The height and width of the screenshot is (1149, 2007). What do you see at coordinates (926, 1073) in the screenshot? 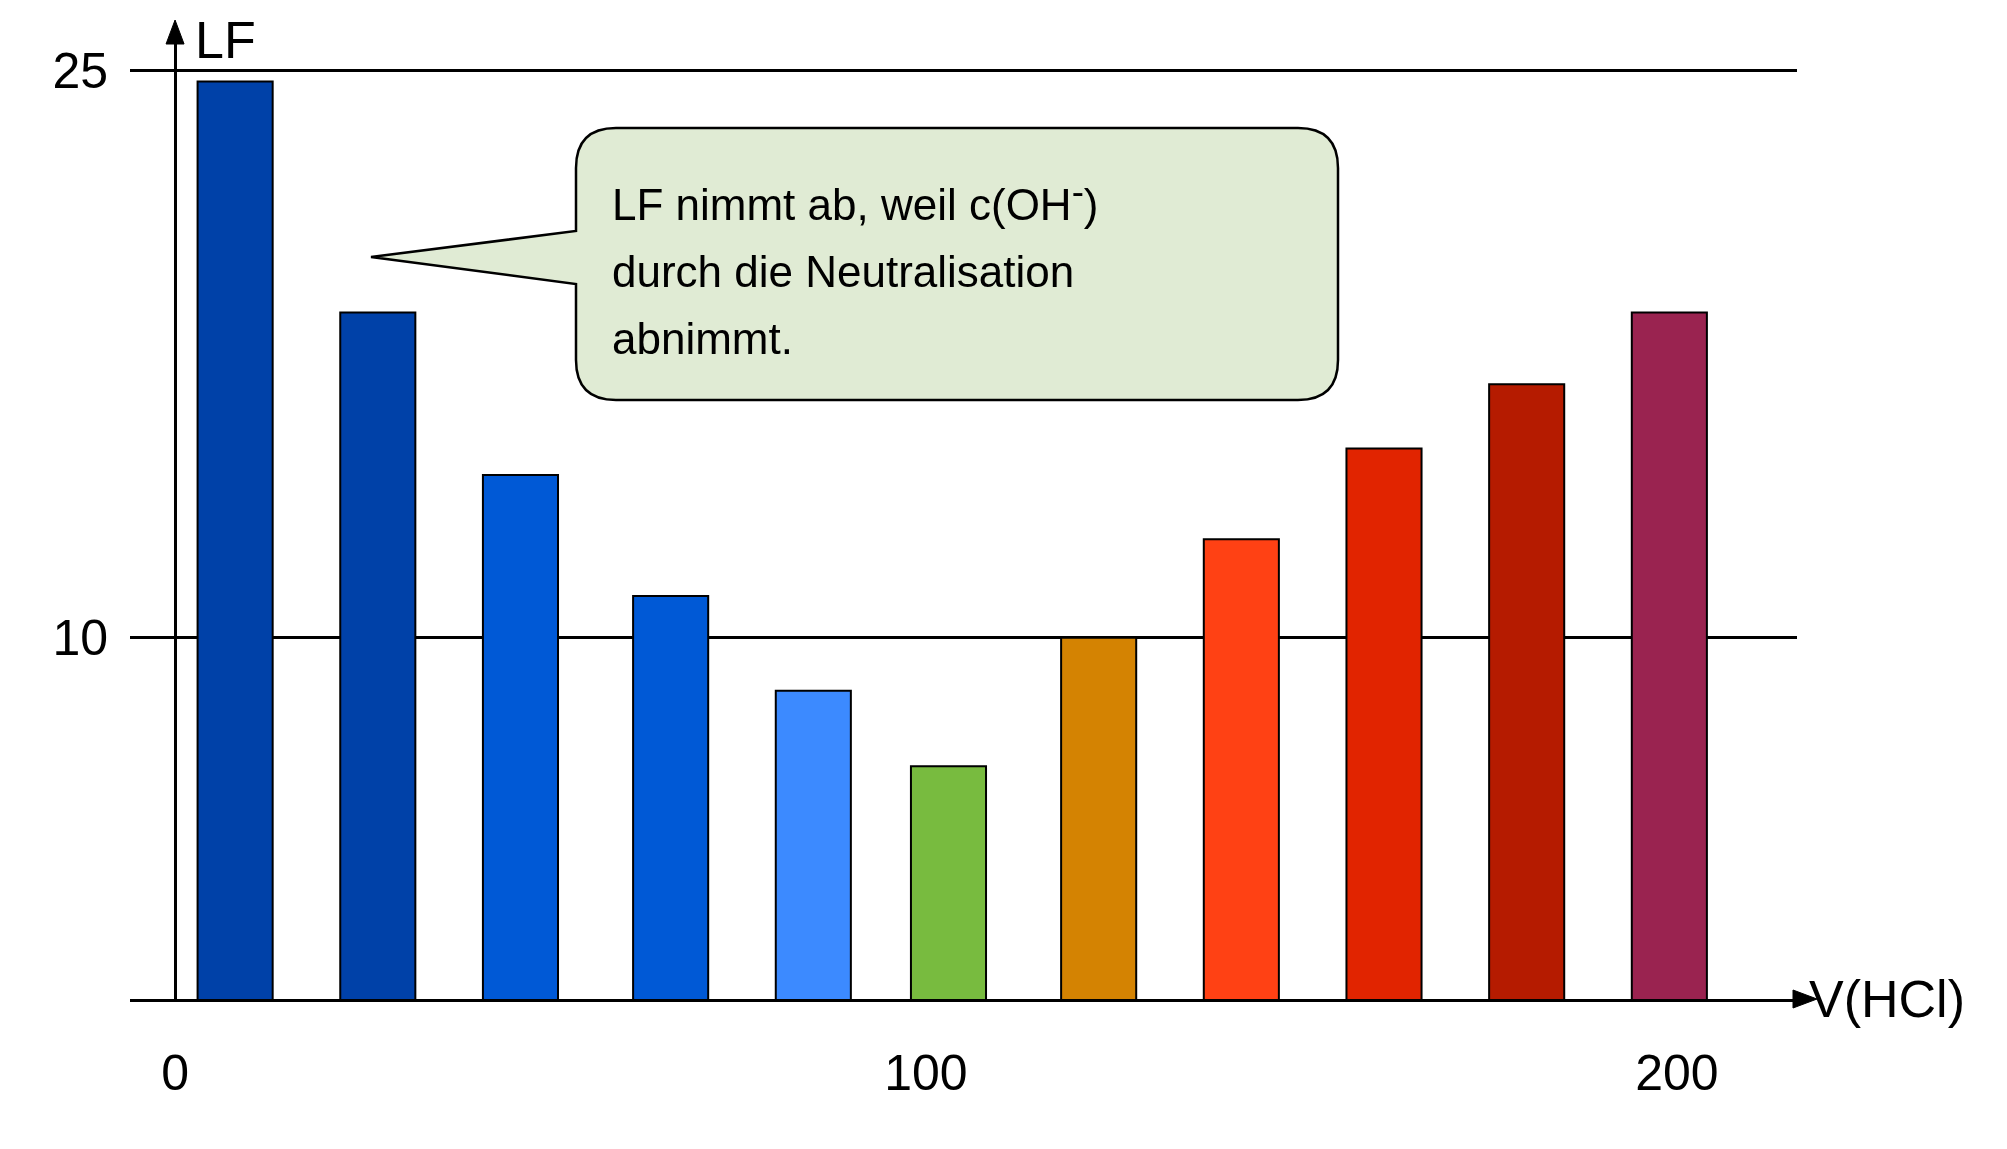
I see `x-tick-label: 100` at bounding box center [926, 1073].